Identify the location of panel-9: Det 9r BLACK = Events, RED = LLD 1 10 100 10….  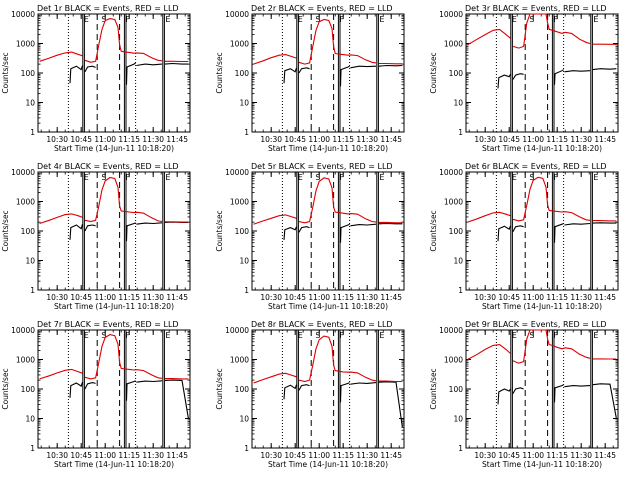
(524, 394).